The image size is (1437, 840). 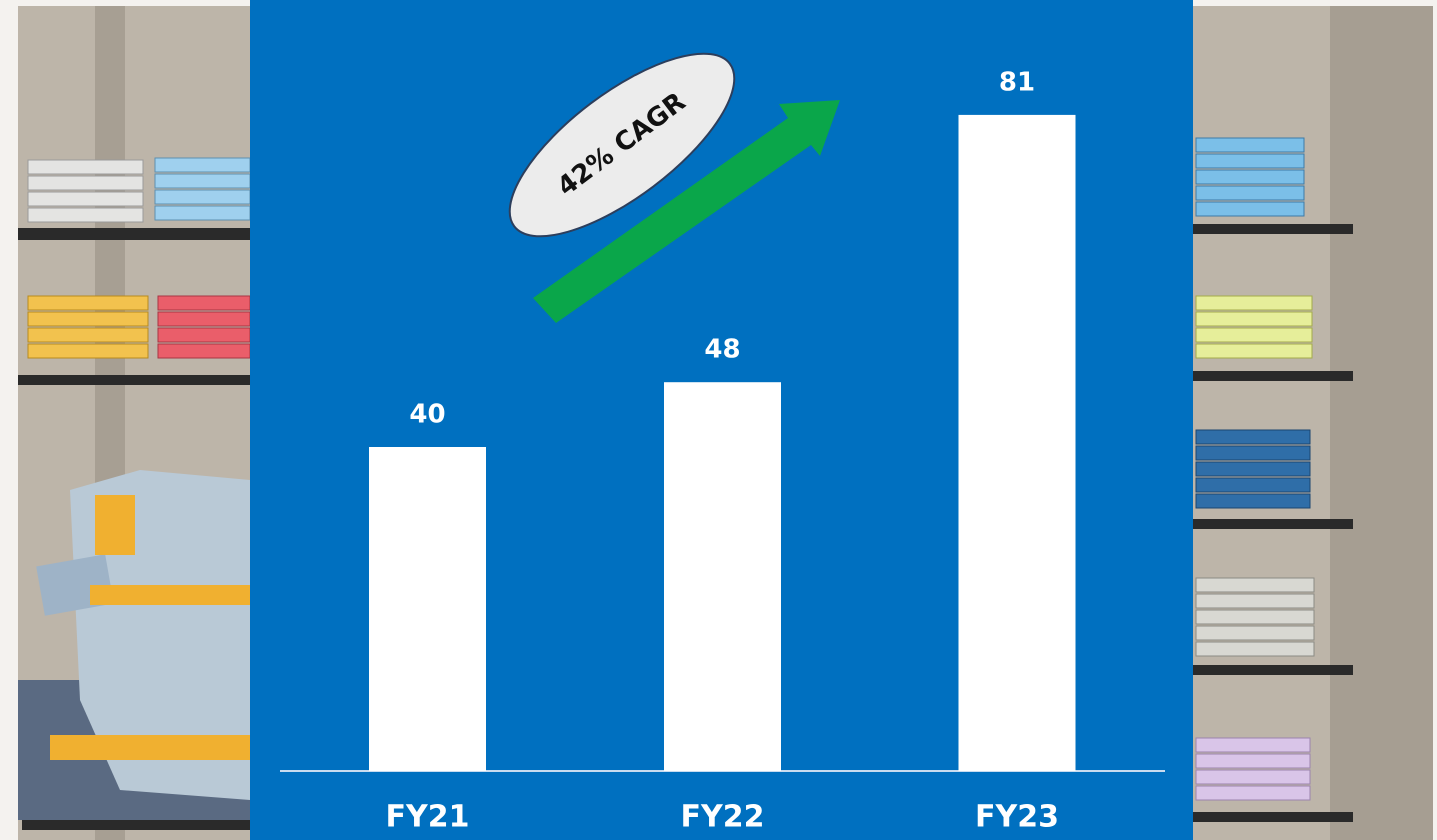 I want to click on value-label: 48, so click(x=722, y=350).